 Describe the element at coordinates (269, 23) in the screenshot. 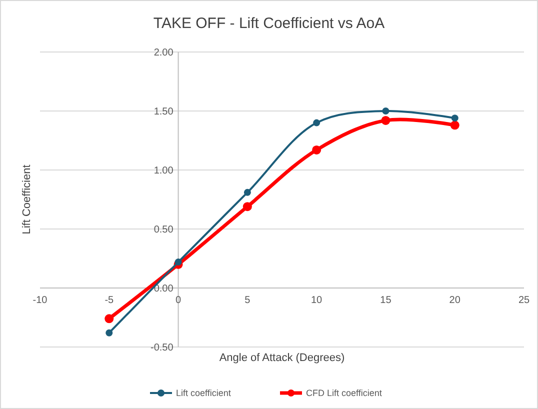

I see `chart-title: TAKE OFF - Lift Coefficient vs AoA` at that location.